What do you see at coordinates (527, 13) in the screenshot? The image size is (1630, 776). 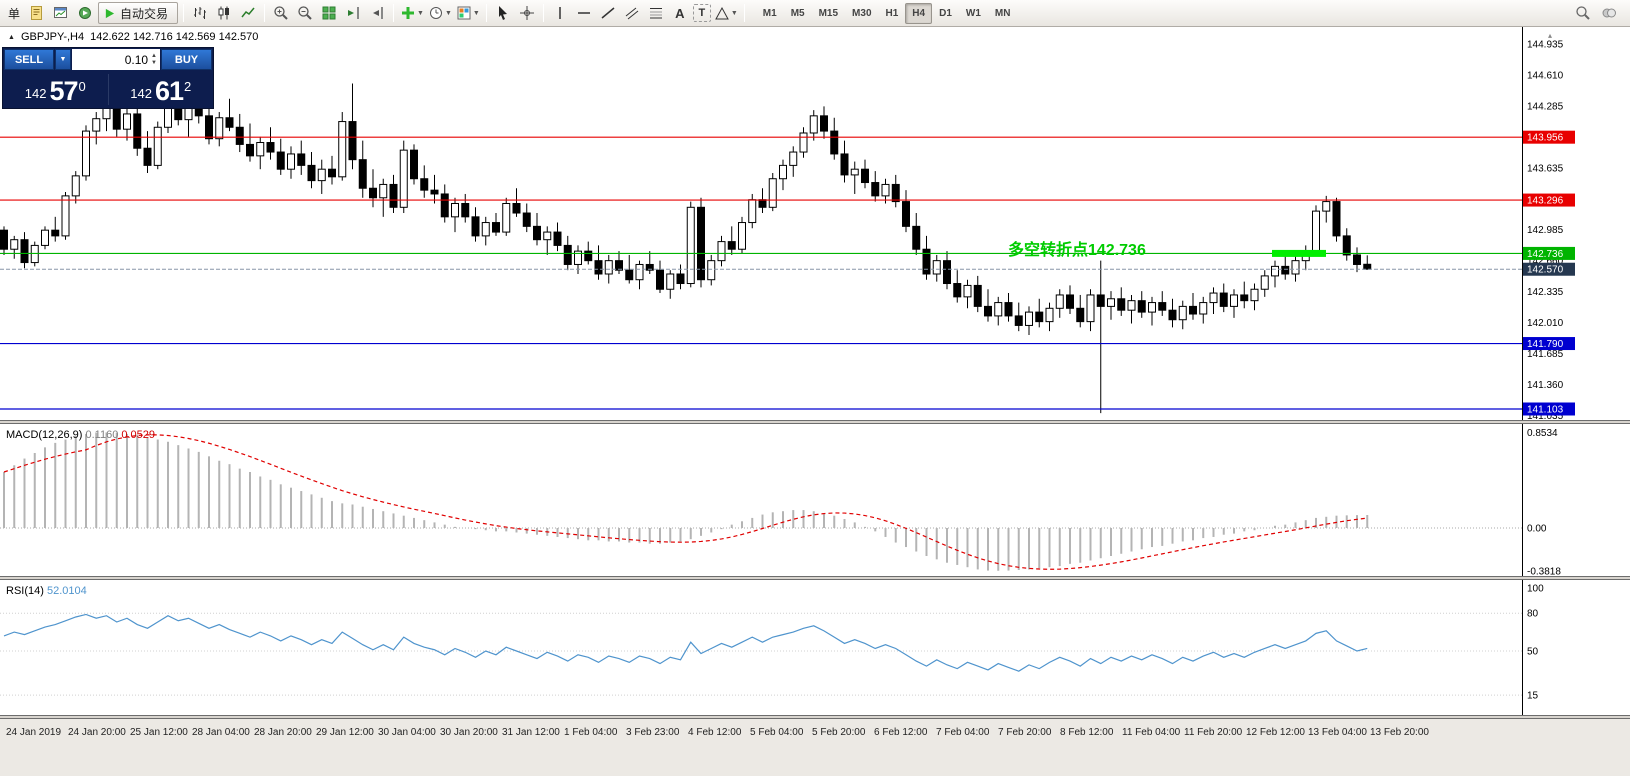 I see `crosshair-icon` at bounding box center [527, 13].